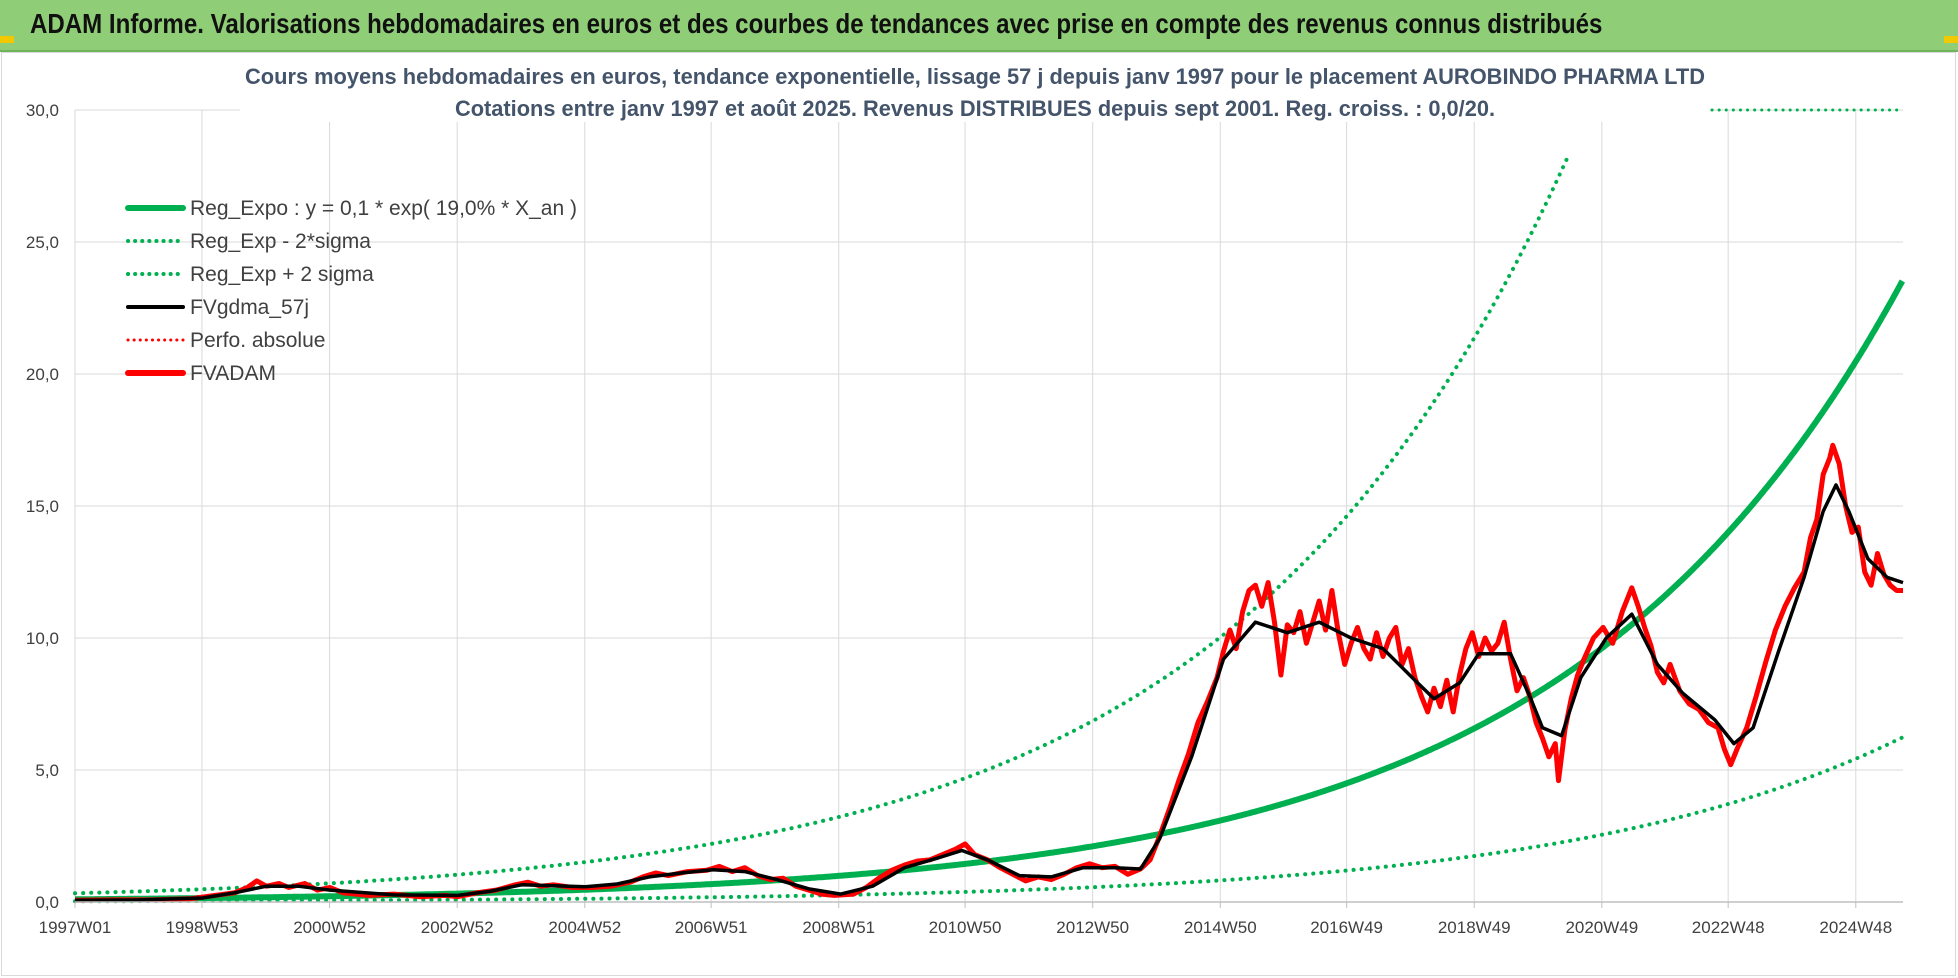  I want to click on y-tick-label: 15,0, so click(42, 506).